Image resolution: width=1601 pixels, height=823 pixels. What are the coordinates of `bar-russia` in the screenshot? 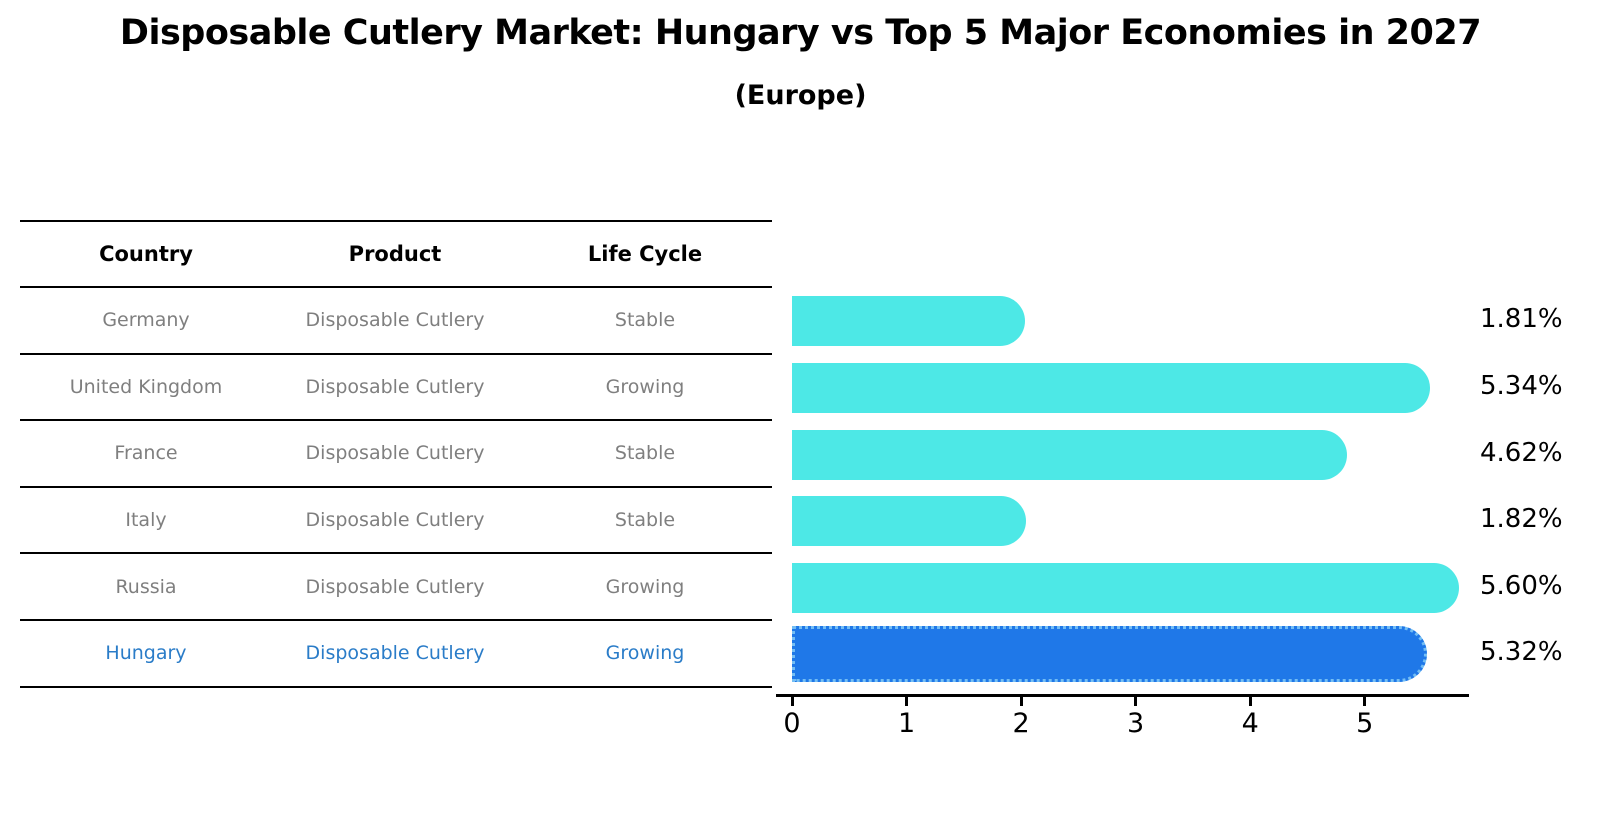 It's located at (1125, 587).